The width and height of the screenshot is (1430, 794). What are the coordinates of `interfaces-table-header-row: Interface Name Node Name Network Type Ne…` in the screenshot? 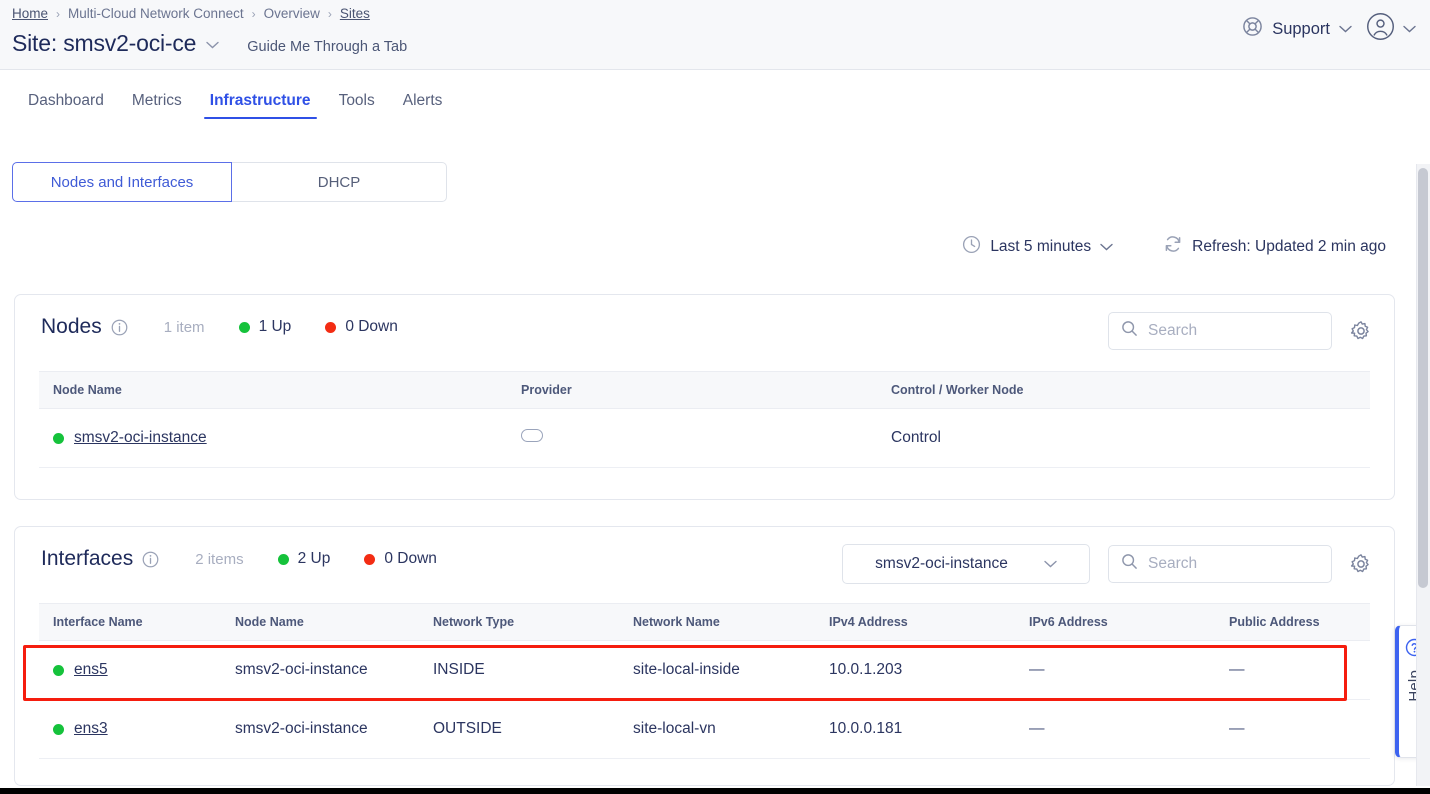 It's located at (704, 622).